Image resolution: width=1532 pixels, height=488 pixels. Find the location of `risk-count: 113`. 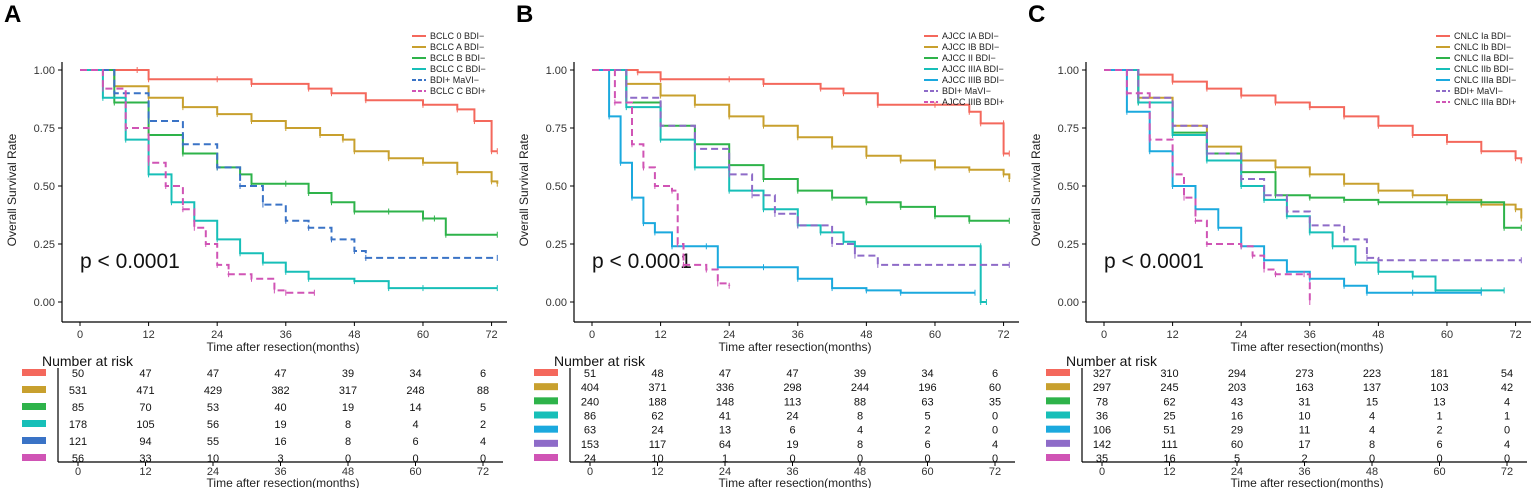

risk-count: 113 is located at coordinates (793, 402).